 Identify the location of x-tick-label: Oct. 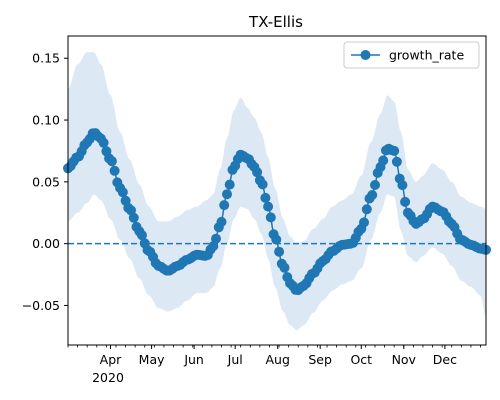
(361, 359).